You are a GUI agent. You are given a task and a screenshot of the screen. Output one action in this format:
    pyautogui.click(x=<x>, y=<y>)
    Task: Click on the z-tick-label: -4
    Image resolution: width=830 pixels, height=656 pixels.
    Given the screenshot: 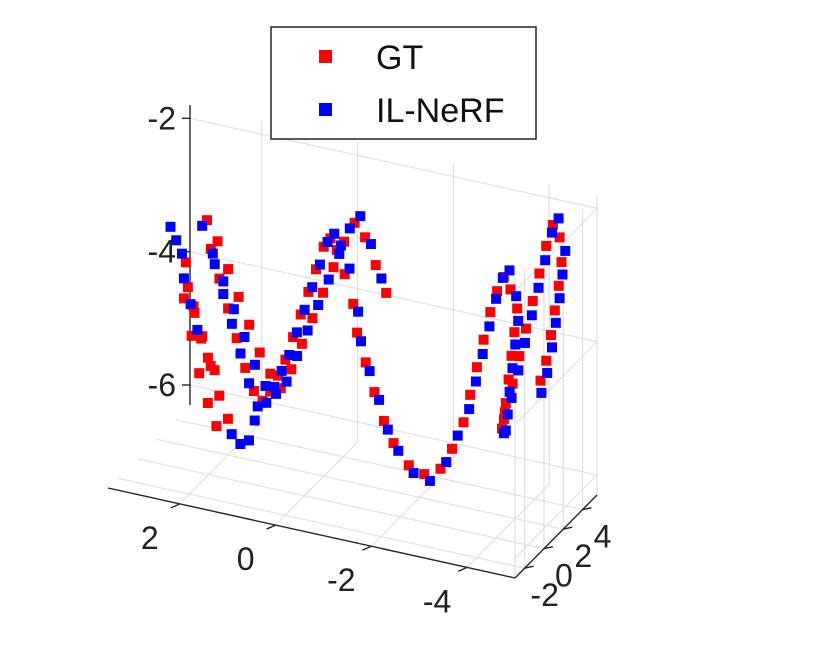 What is the action you would take?
    pyautogui.click(x=162, y=252)
    